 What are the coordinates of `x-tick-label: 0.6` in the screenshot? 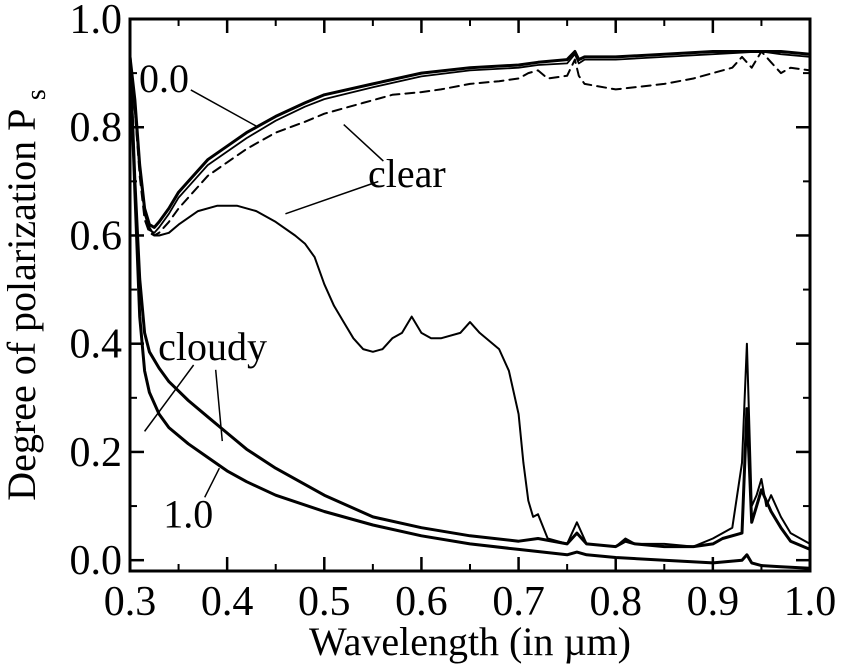 It's located at (421, 602).